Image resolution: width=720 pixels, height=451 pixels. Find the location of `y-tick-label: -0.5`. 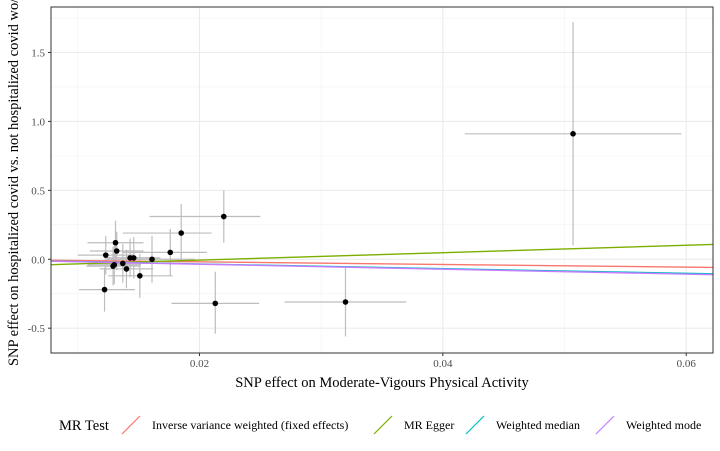

y-tick-label: -0.5 is located at coordinates (37, 329).